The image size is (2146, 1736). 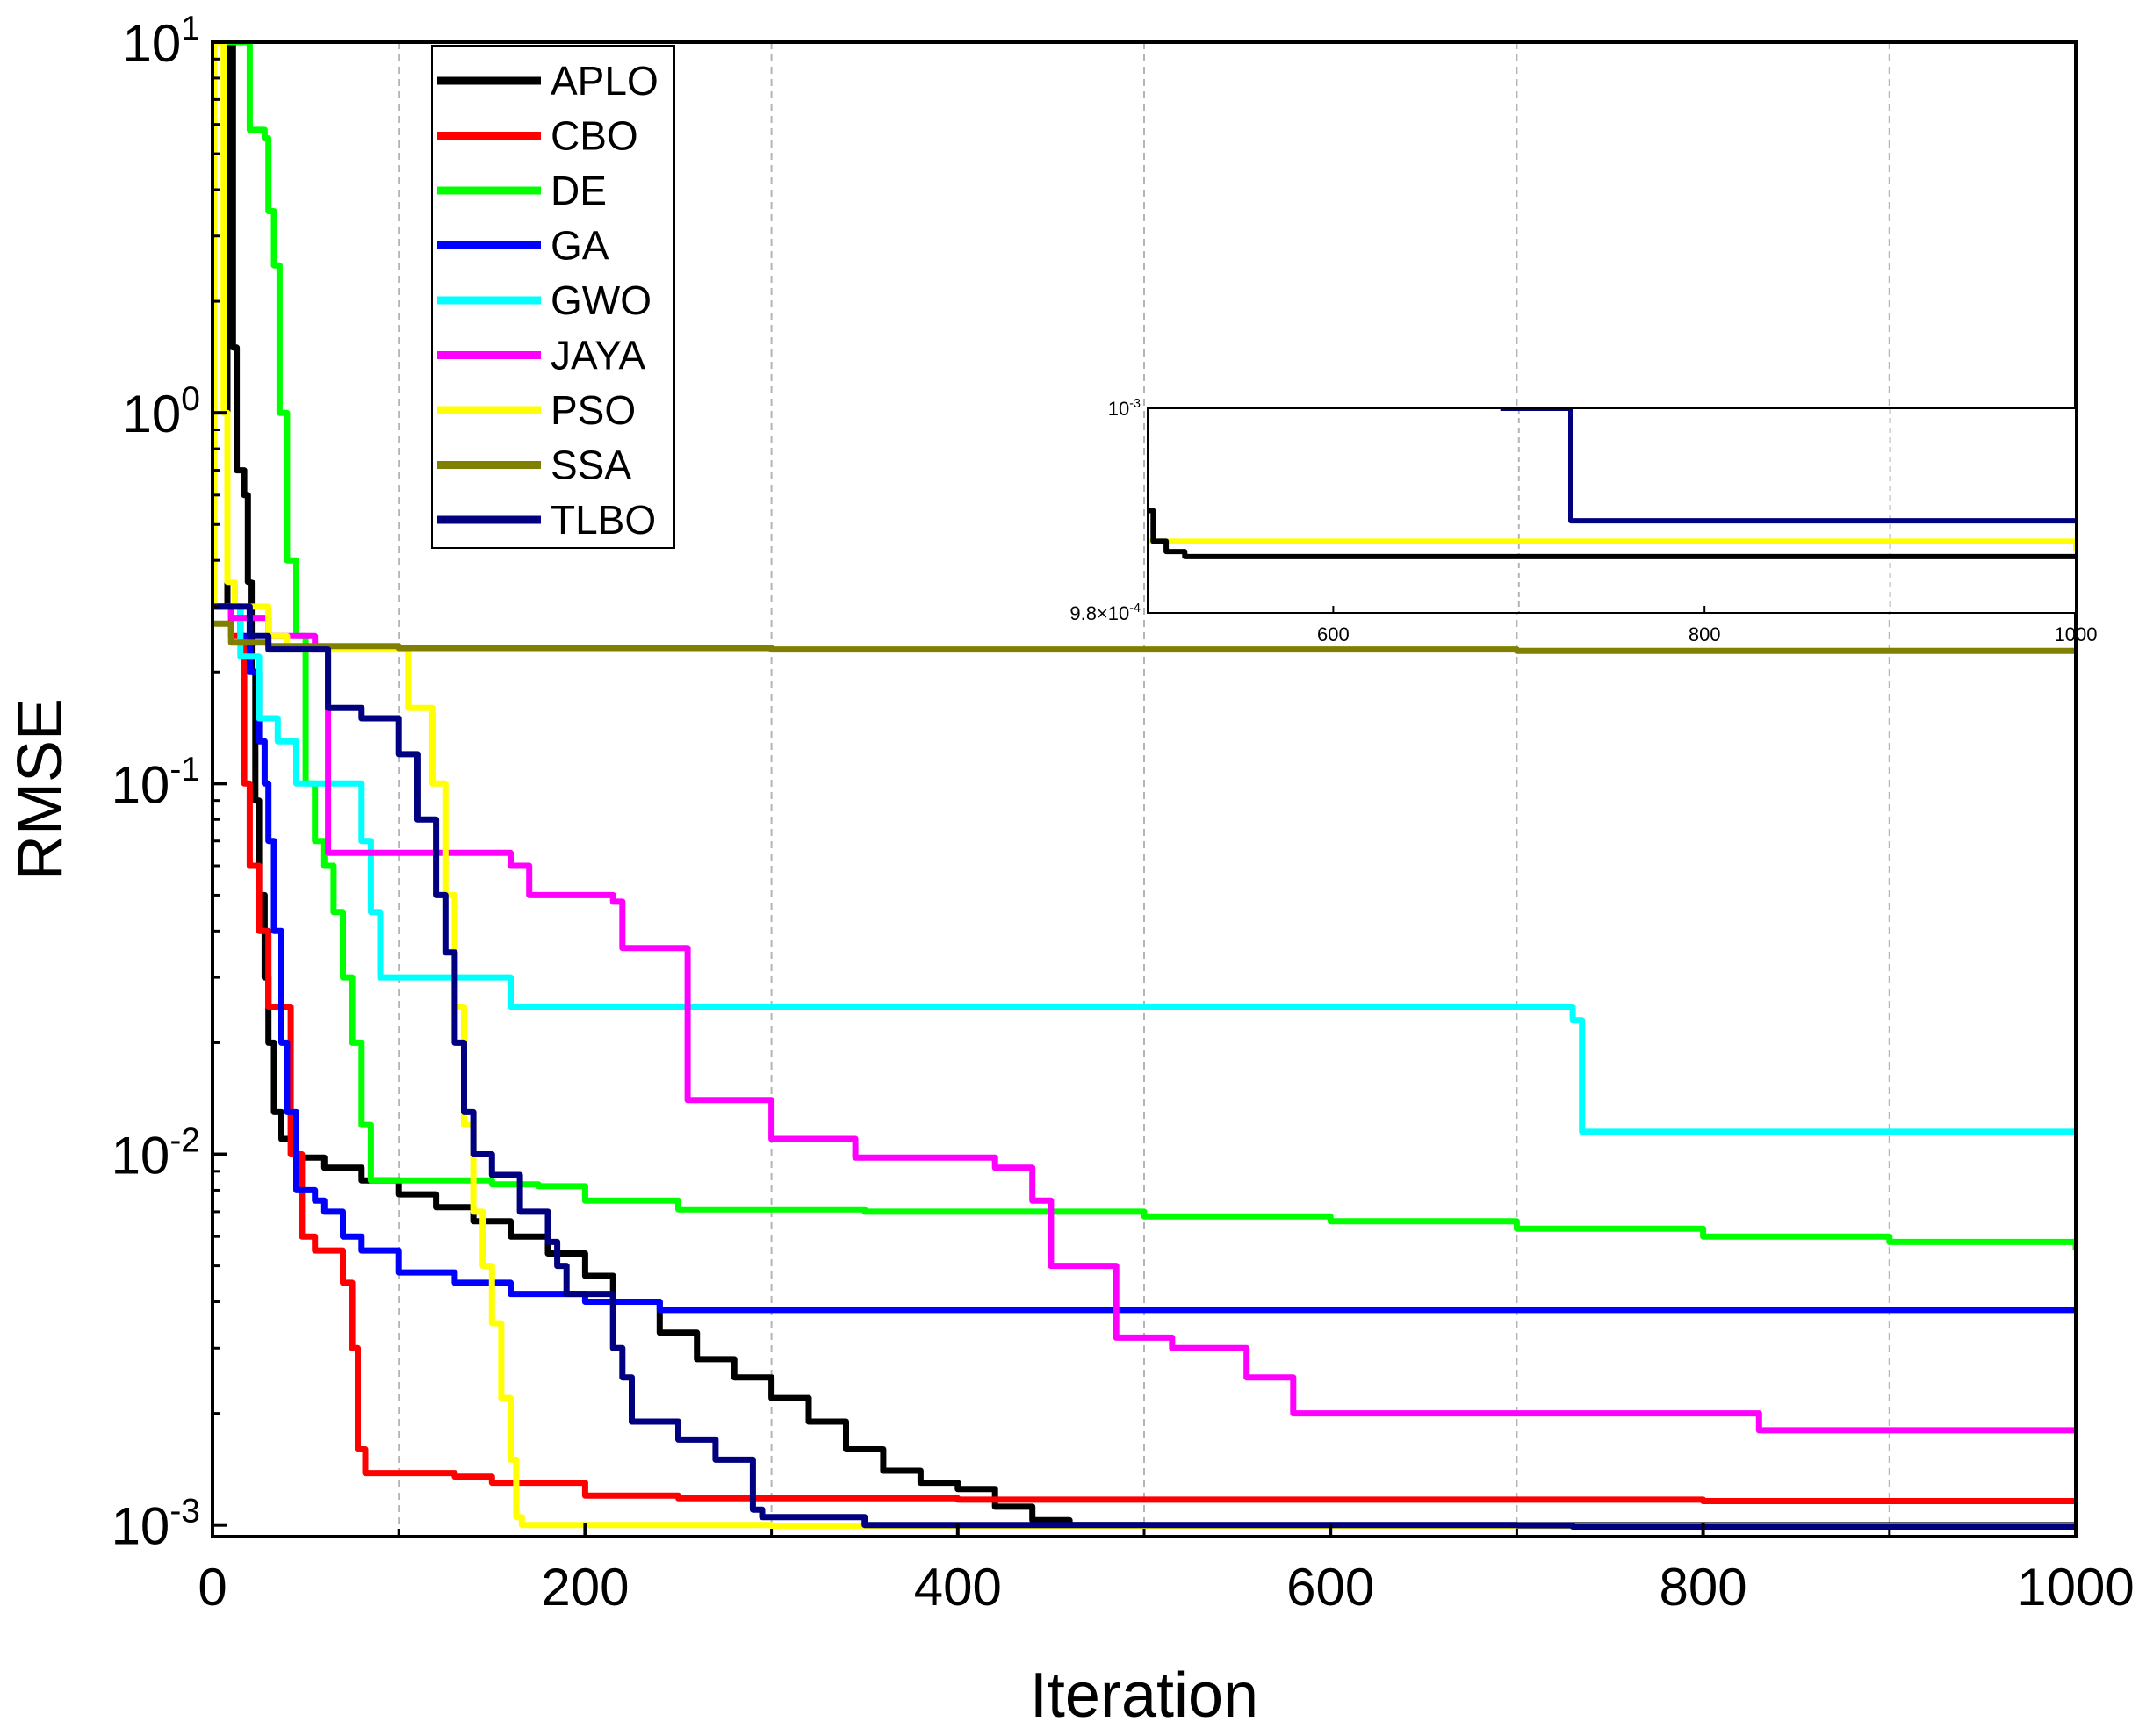 What do you see at coordinates (156, 1153) in the screenshot?
I see `y-tick-label: 10⁻²` at bounding box center [156, 1153].